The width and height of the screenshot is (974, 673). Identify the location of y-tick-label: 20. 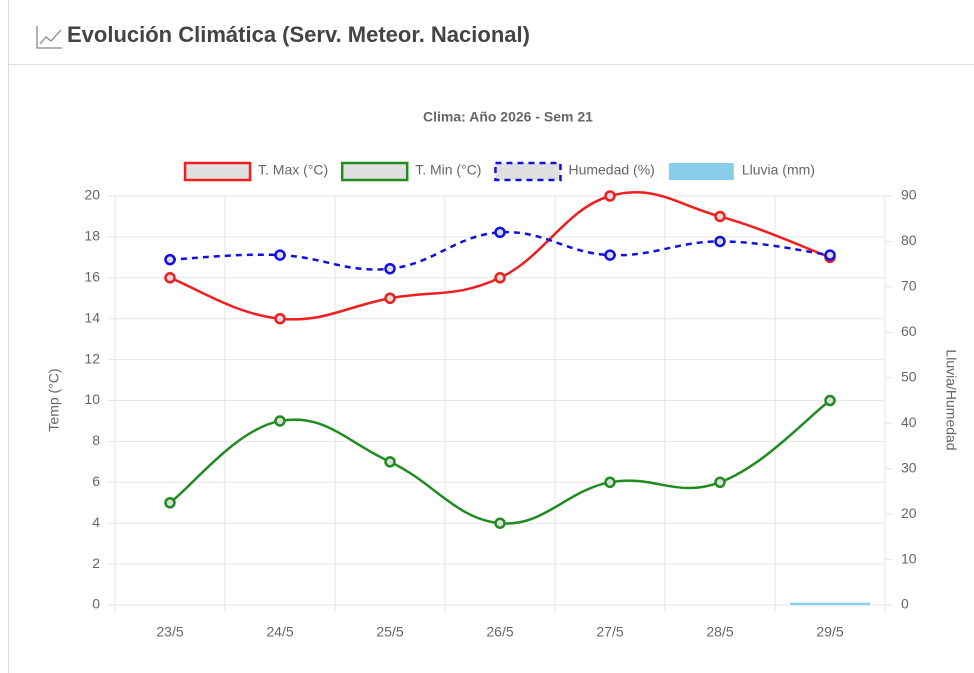
(92, 195).